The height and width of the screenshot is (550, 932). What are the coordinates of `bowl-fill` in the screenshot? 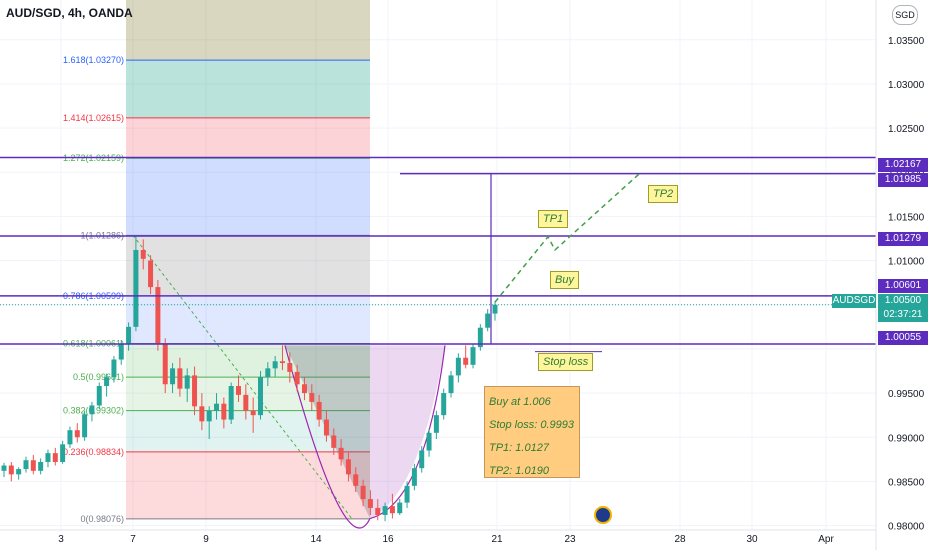 It's located at (407, 432).